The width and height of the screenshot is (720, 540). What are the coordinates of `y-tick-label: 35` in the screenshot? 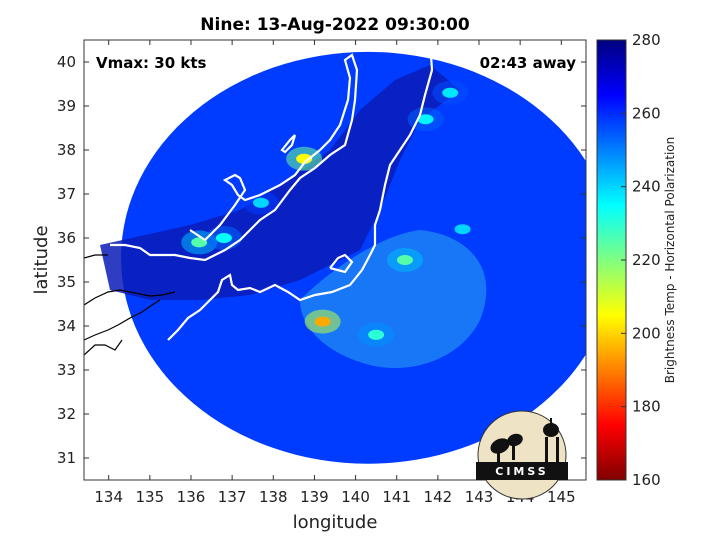 It's located at (66, 282).